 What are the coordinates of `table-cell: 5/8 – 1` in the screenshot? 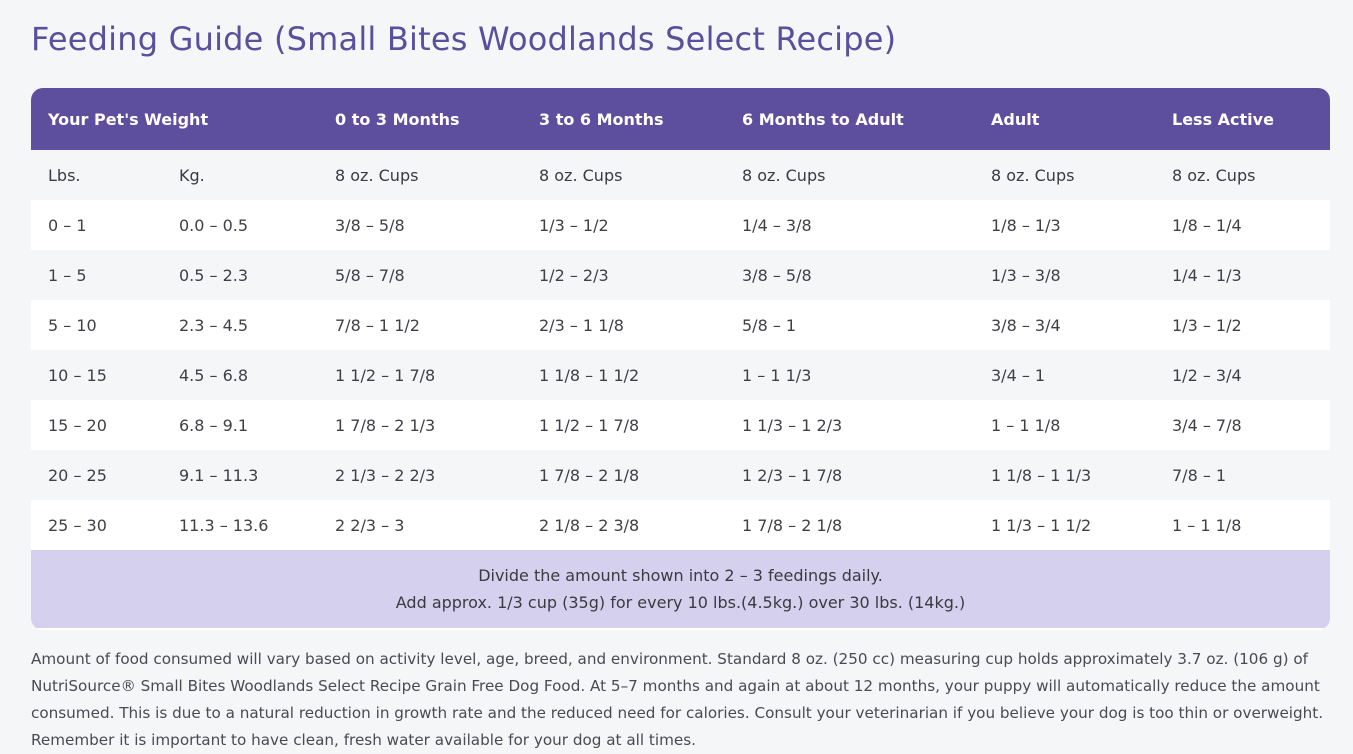 It's located at (849, 325).